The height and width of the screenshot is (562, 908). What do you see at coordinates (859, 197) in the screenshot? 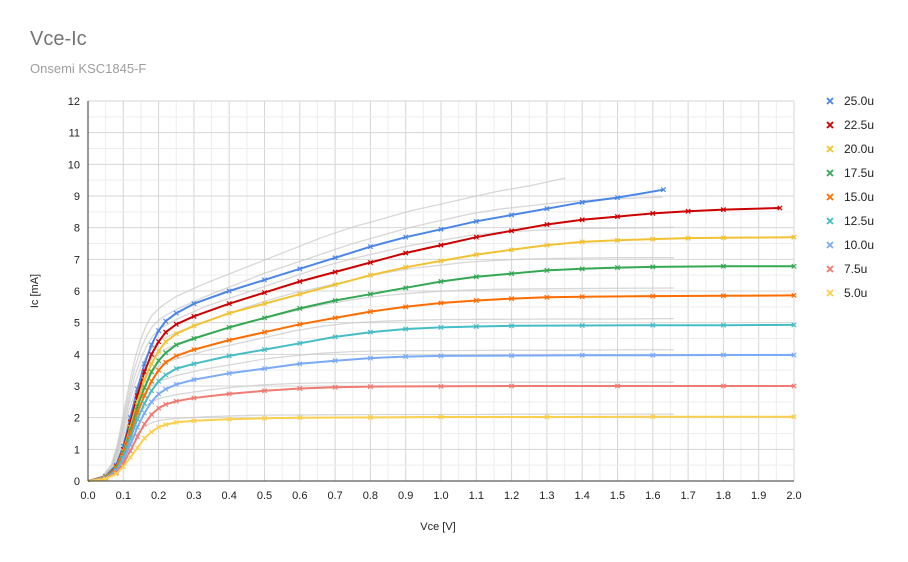
I see `legend-label: 15.0u` at bounding box center [859, 197].